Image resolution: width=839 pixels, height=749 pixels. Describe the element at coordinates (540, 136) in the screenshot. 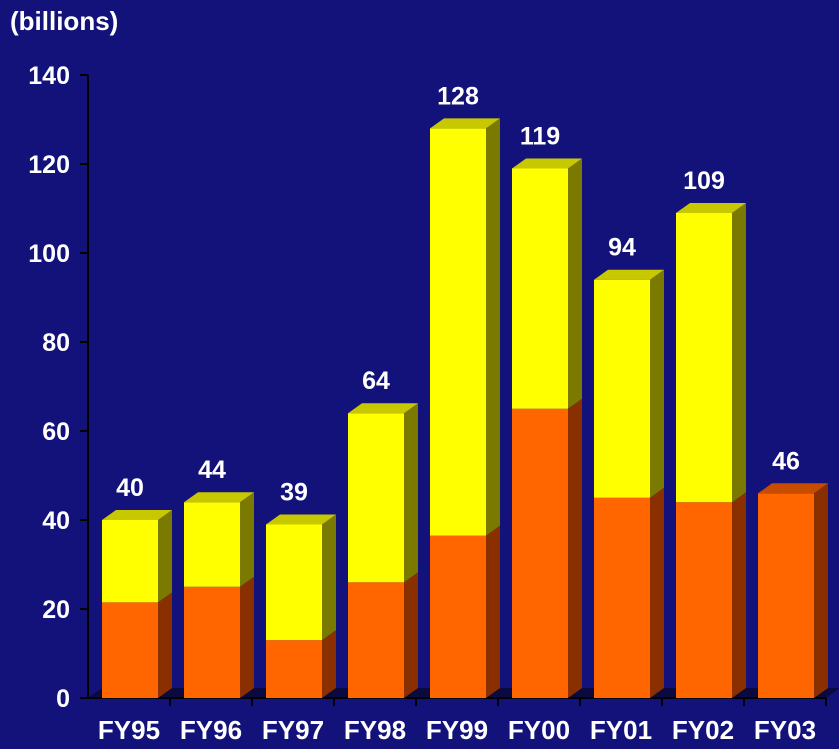

I see `data-label: 119` at that location.